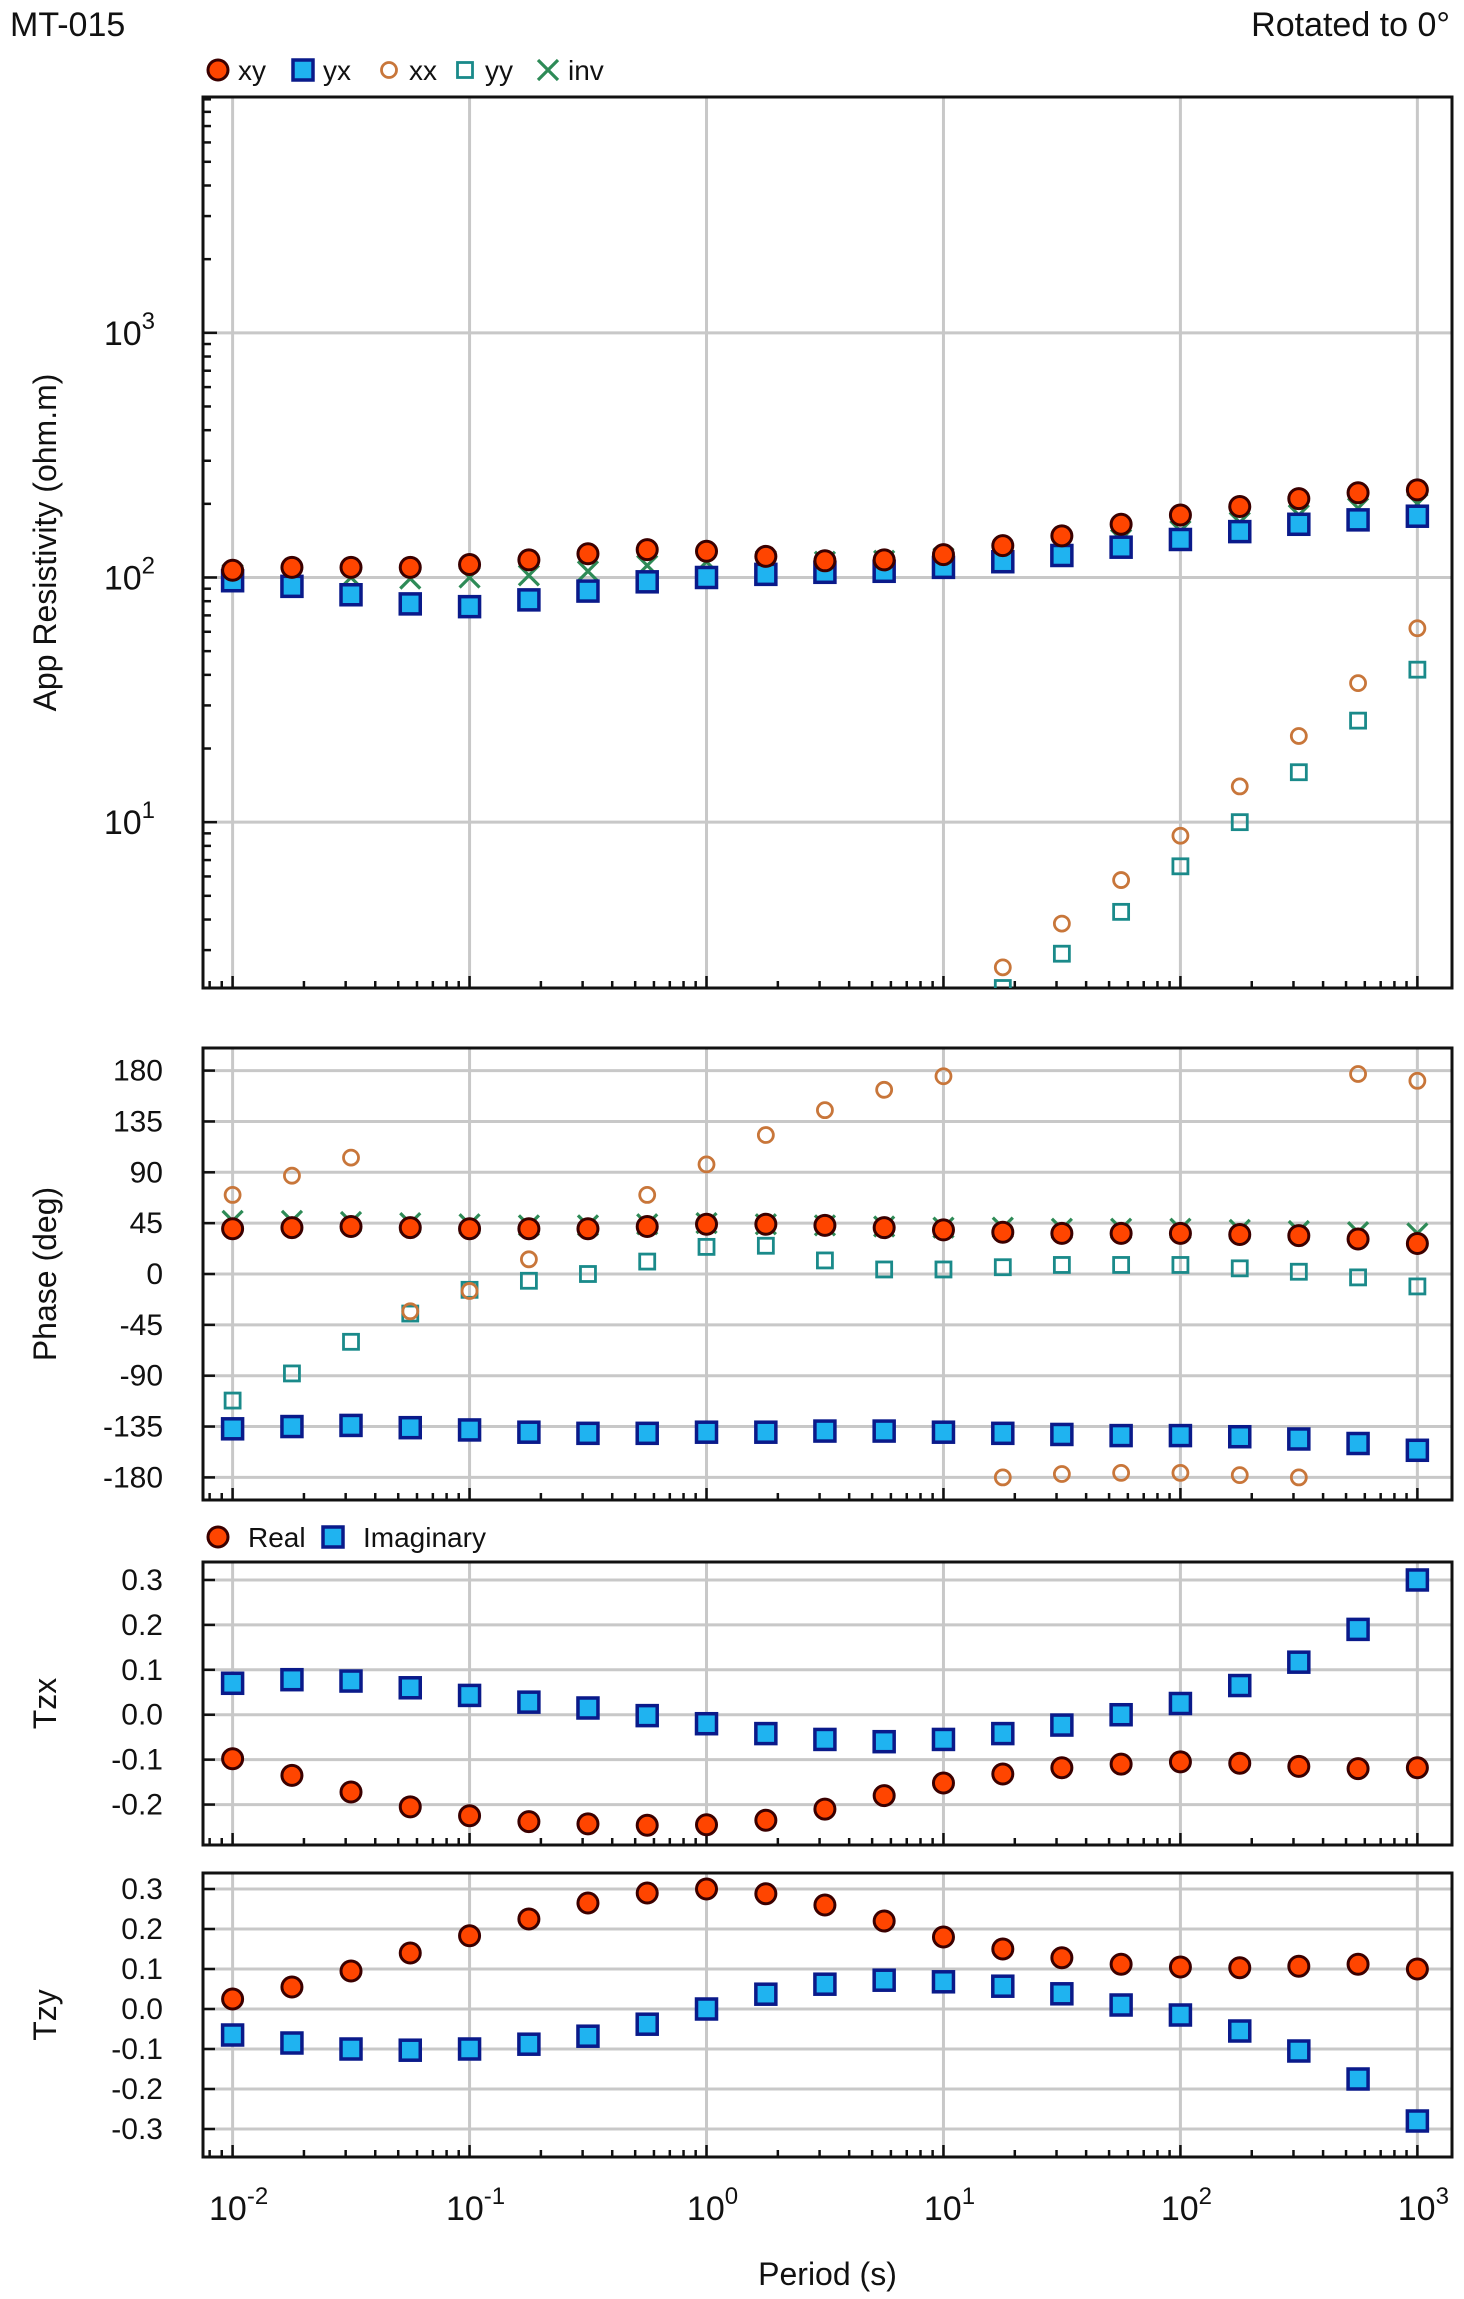  I want to click on x-tick-label-exp: -1, so click(494, 2196).